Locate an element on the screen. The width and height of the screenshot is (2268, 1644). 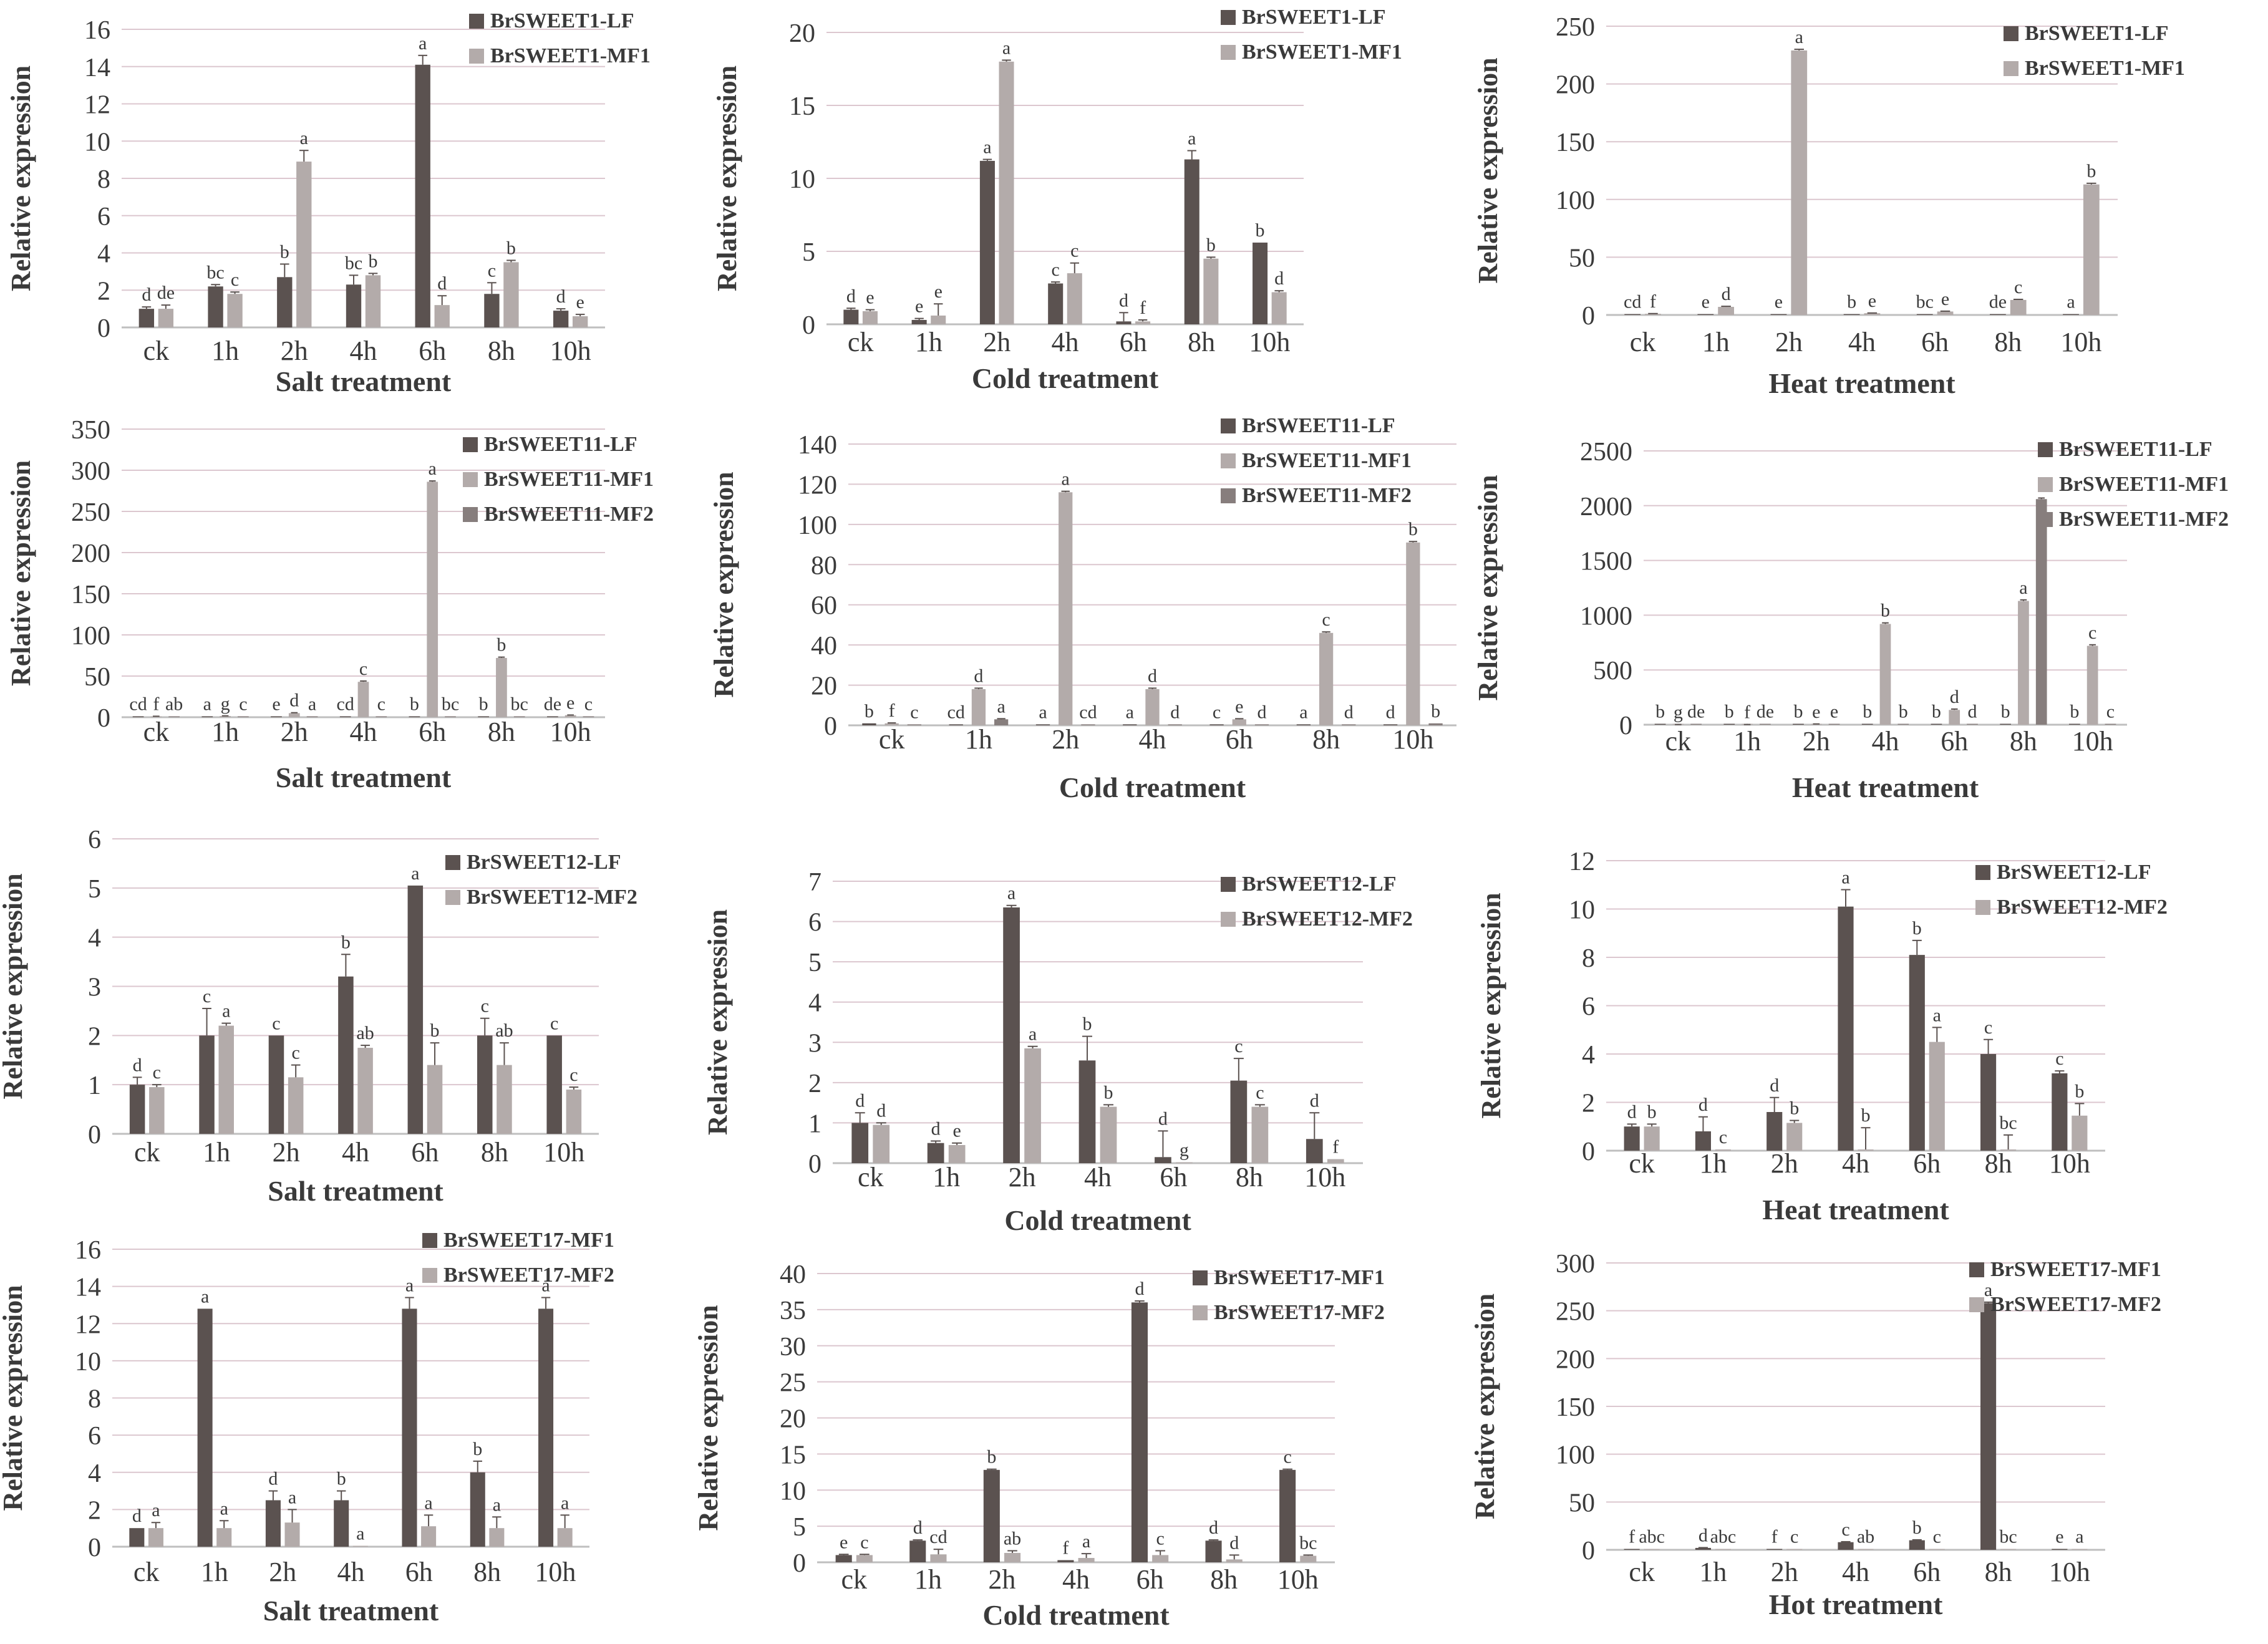
bar-BrSWEET17-MF2-10h is located at coordinates (1308, 1558).